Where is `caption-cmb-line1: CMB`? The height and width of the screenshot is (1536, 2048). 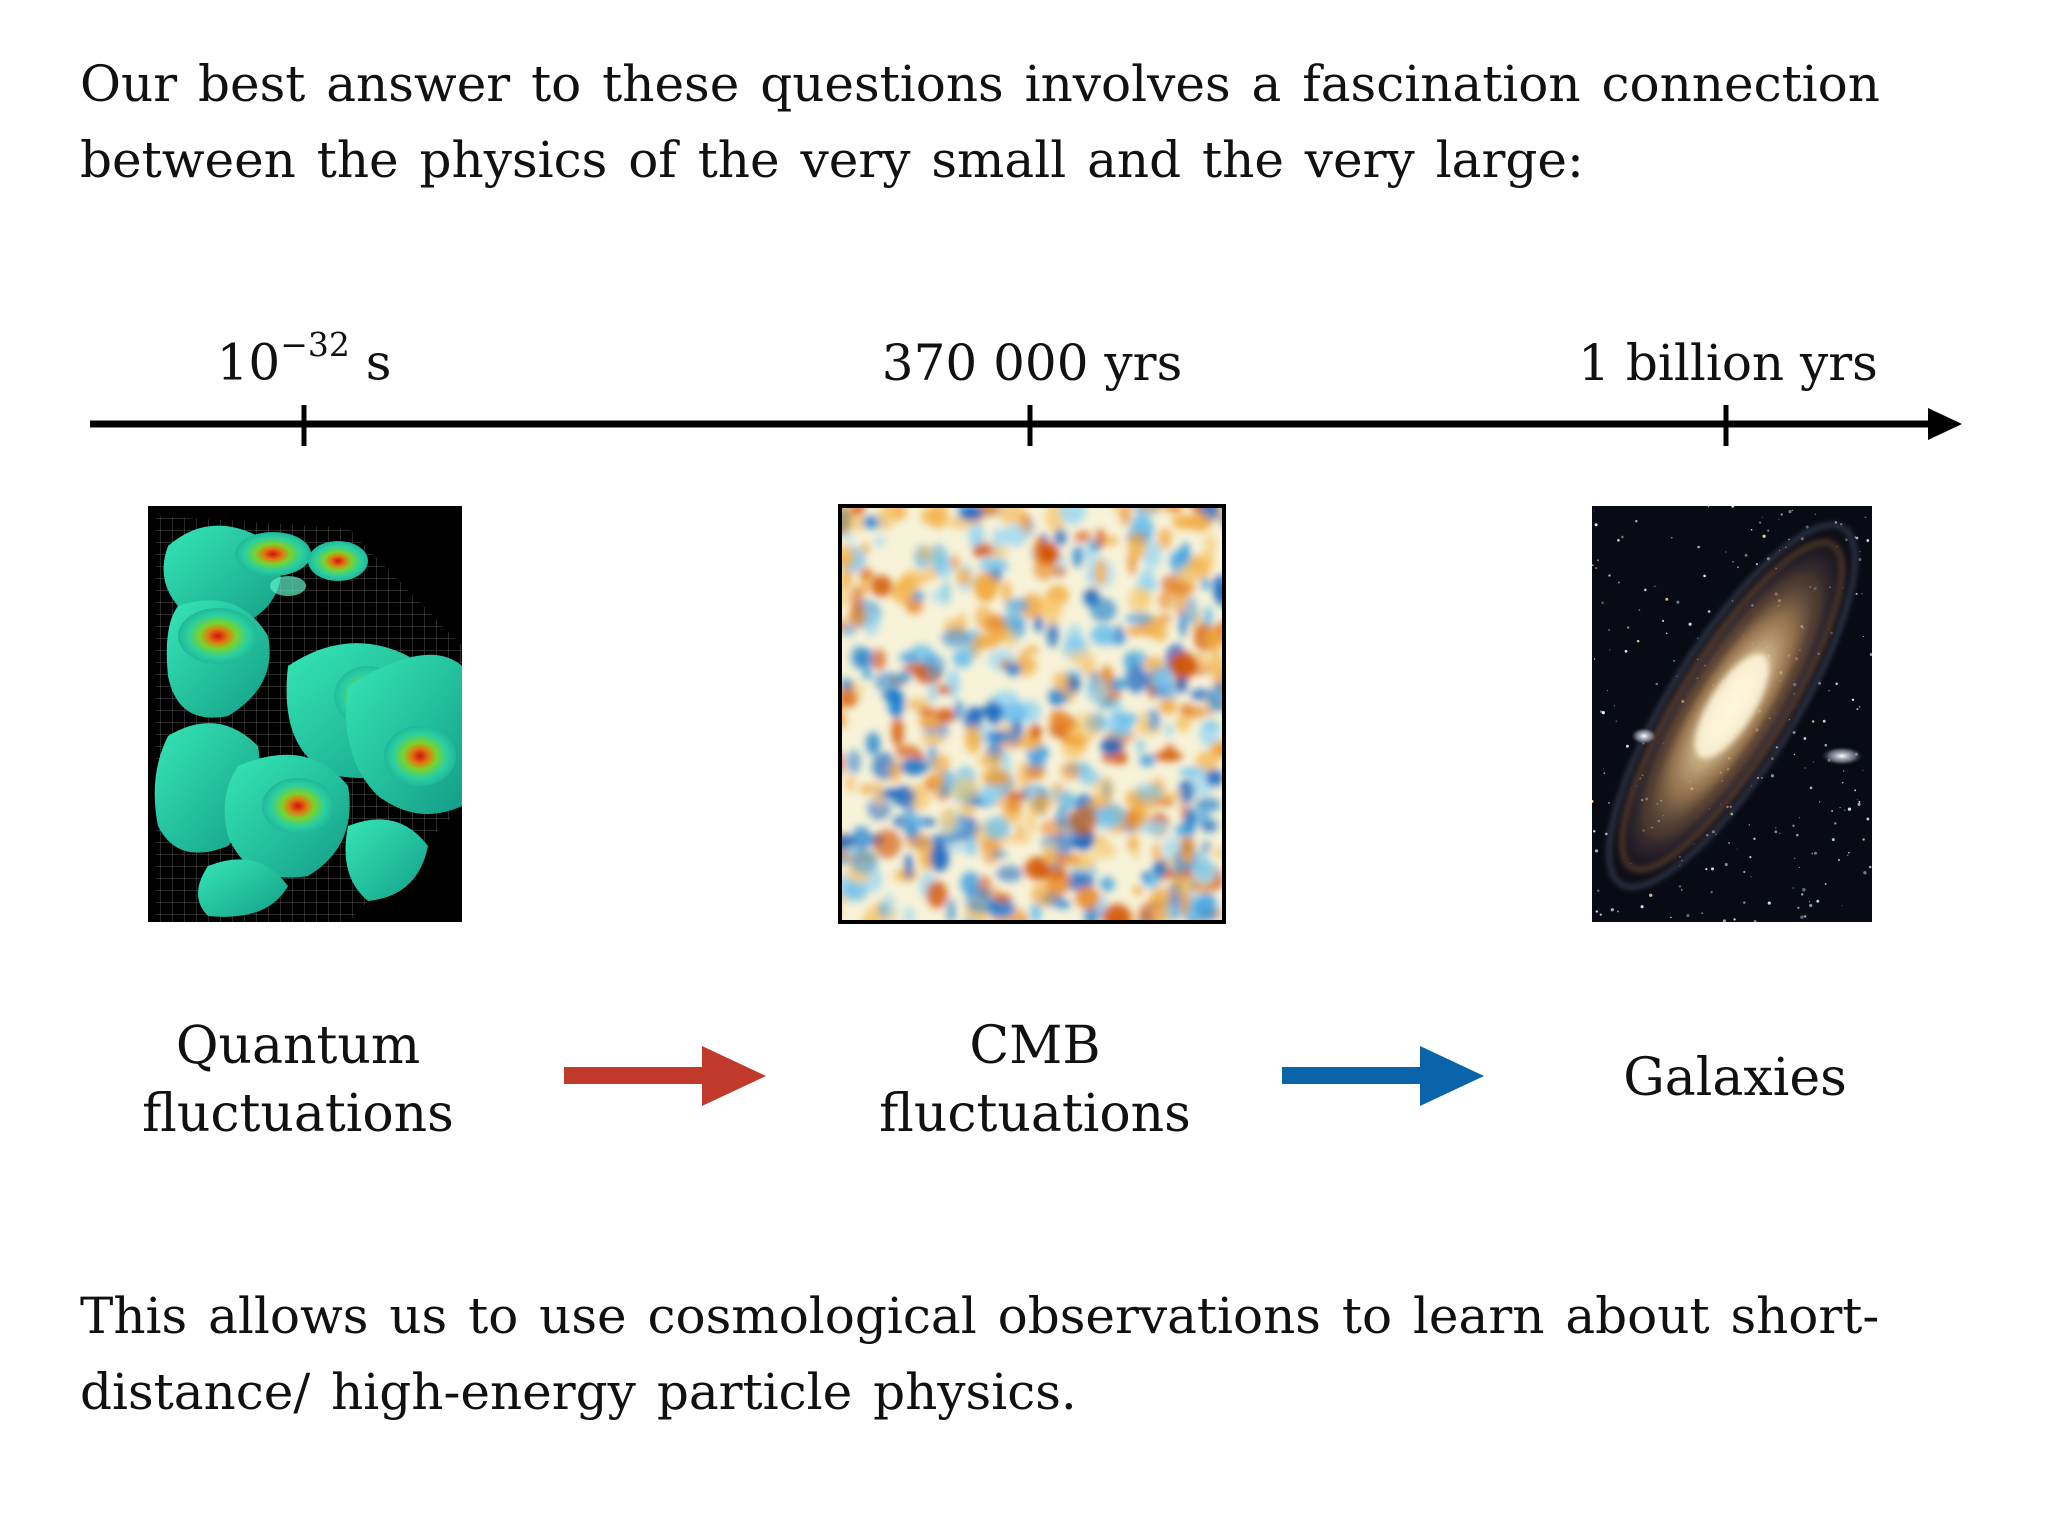 caption-cmb-line1: CMB is located at coordinates (1035, 1046).